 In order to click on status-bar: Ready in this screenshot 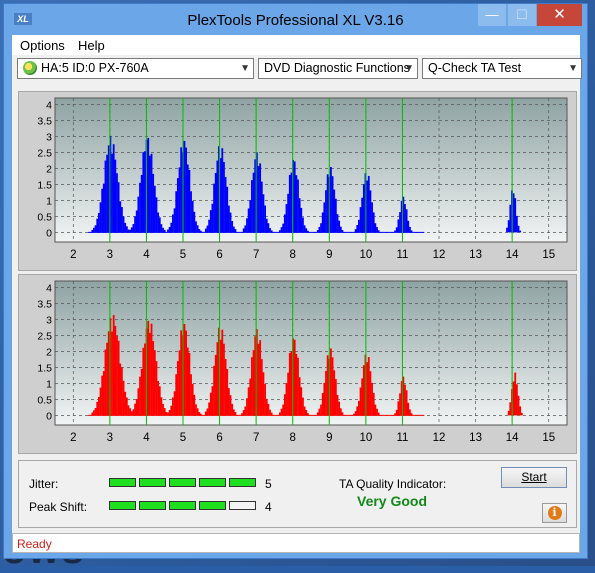, I will do `click(296, 543)`.